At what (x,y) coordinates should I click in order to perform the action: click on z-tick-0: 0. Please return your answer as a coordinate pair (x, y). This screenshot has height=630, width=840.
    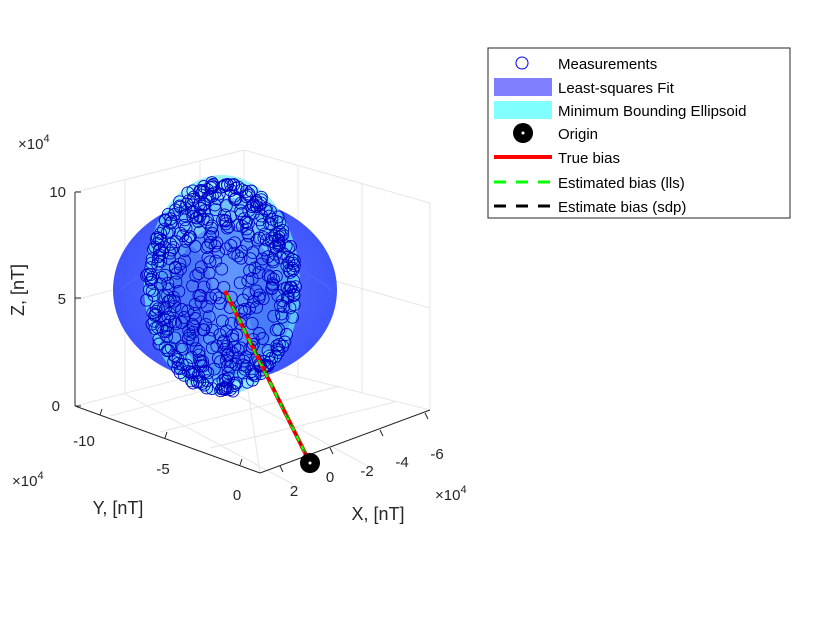
    Looking at the image, I should click on (56, 406).